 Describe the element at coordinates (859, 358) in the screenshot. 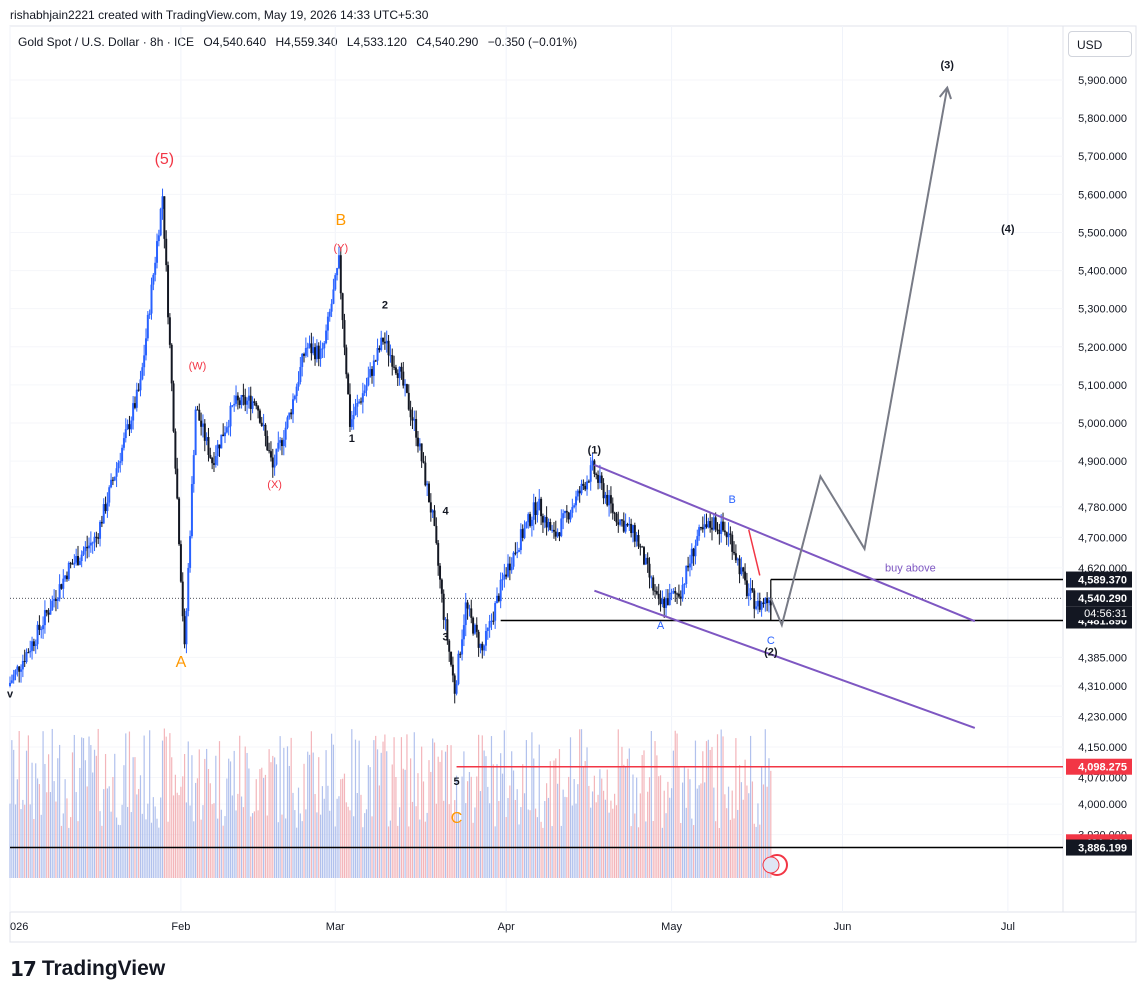

I see `projection-path` at that location.